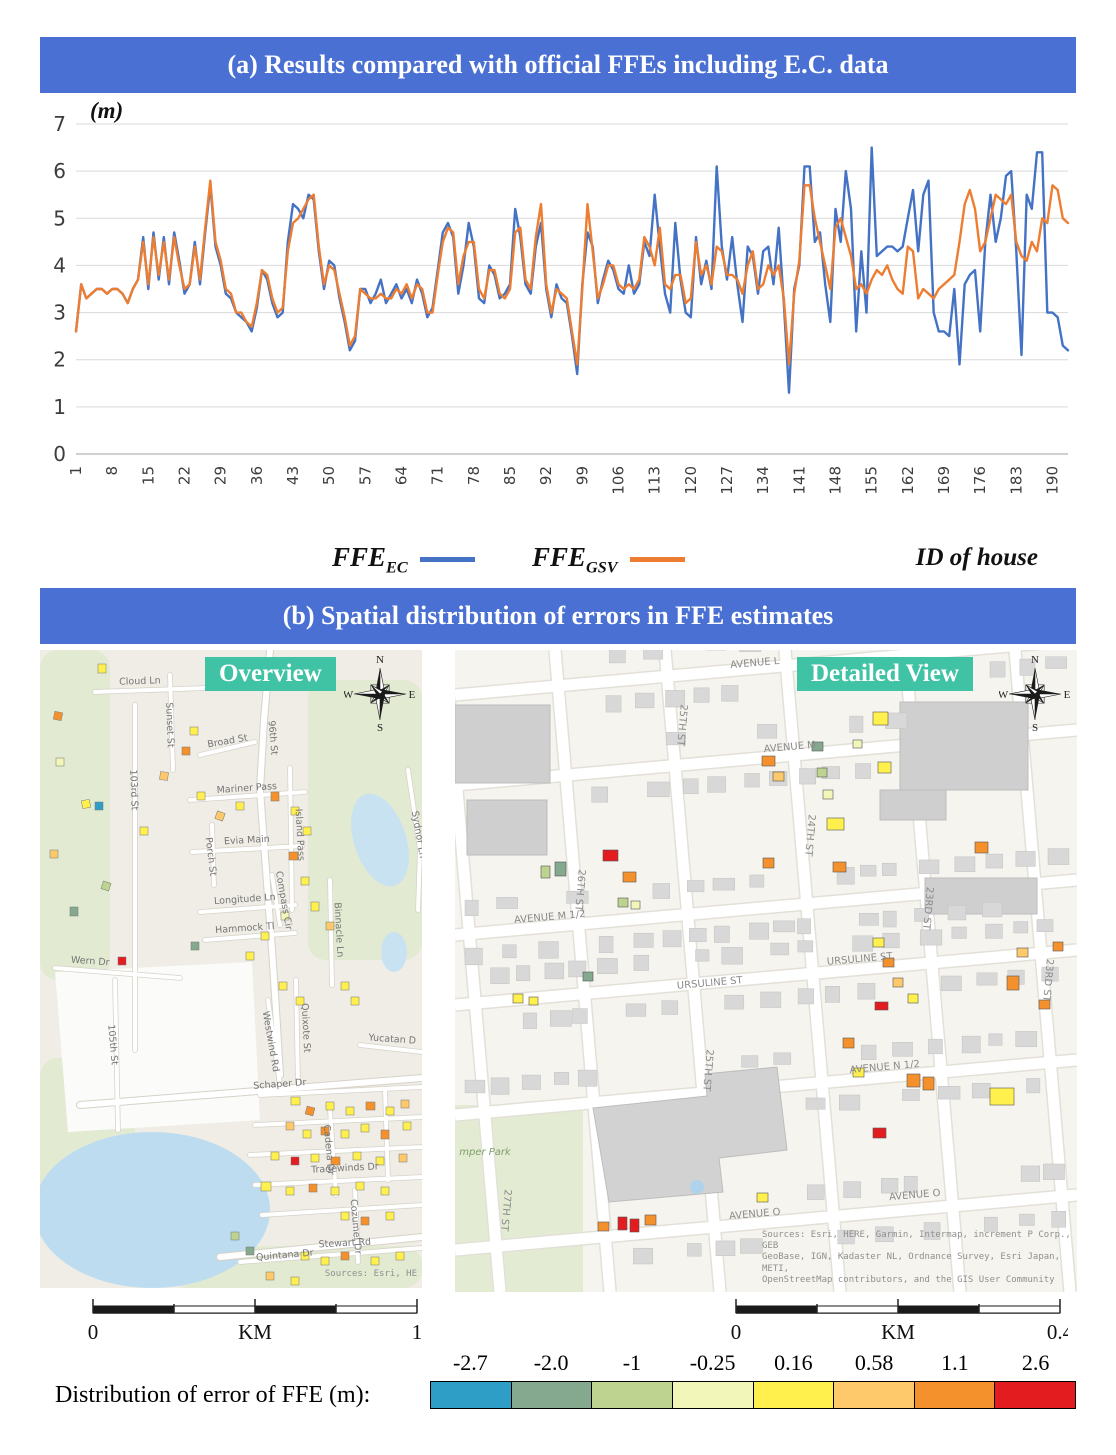 The width and height of the screenshot is (1116, 1455). I want to click on svg-text: N, so click(1035, 660).